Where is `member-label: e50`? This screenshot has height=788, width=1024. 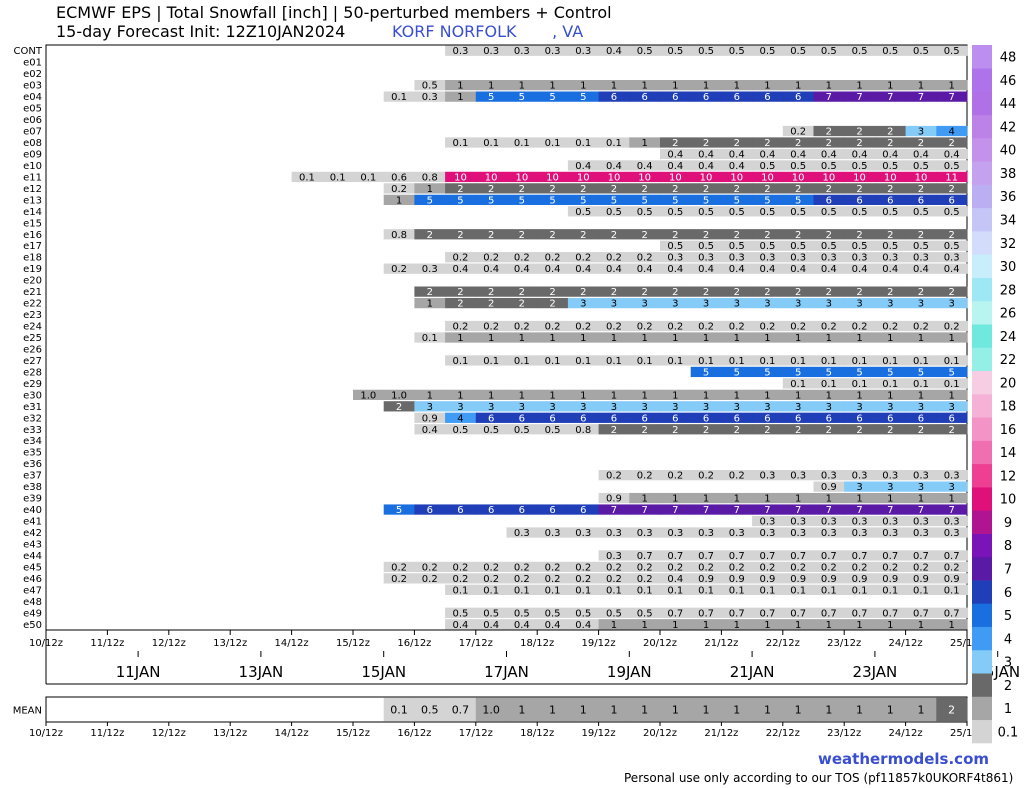
member-label: e50 is located at coordinates (32, 625).